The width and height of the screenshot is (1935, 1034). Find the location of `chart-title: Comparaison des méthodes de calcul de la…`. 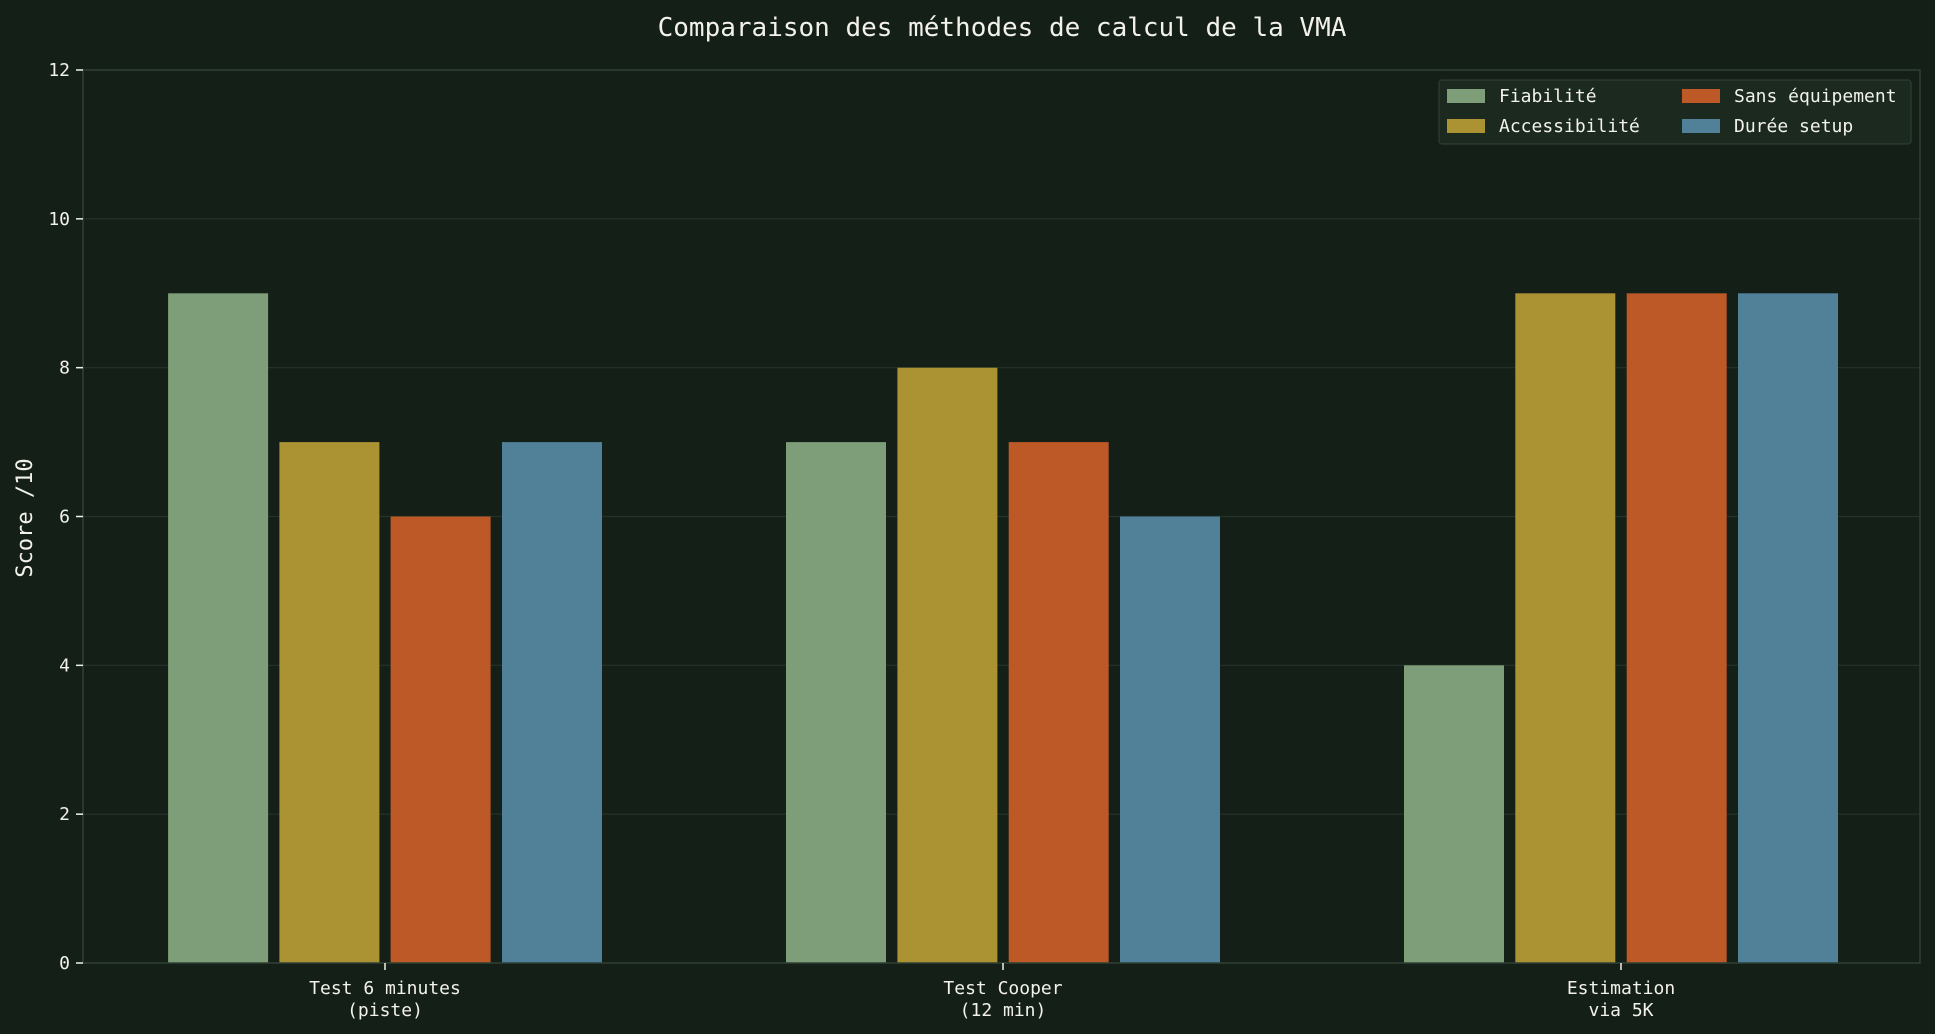

chart-title: Comparaison des méthodes de calcul de la… is located at coordinates (1002, 28).